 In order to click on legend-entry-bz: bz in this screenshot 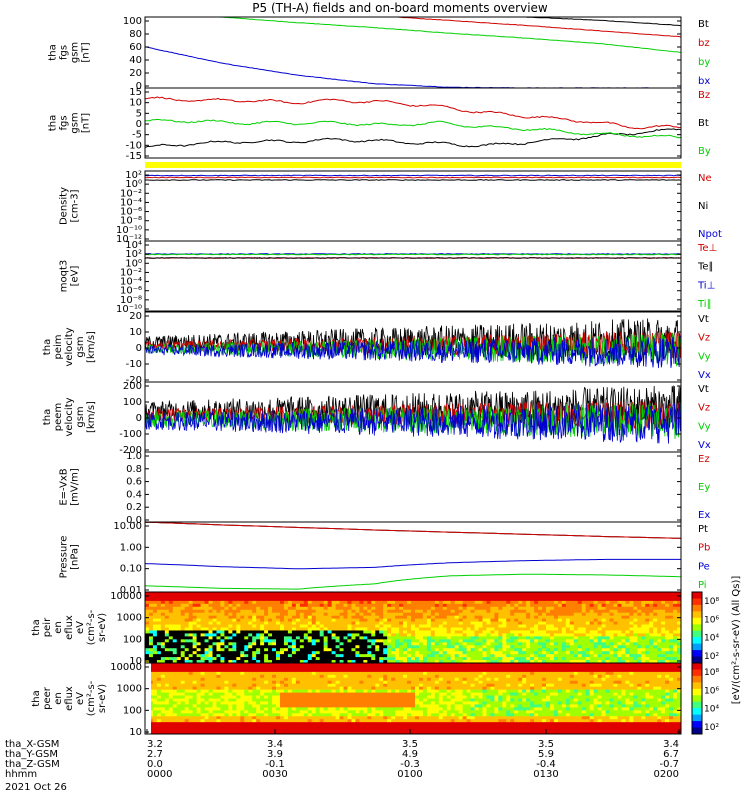, I will do `click(704, 43)`.